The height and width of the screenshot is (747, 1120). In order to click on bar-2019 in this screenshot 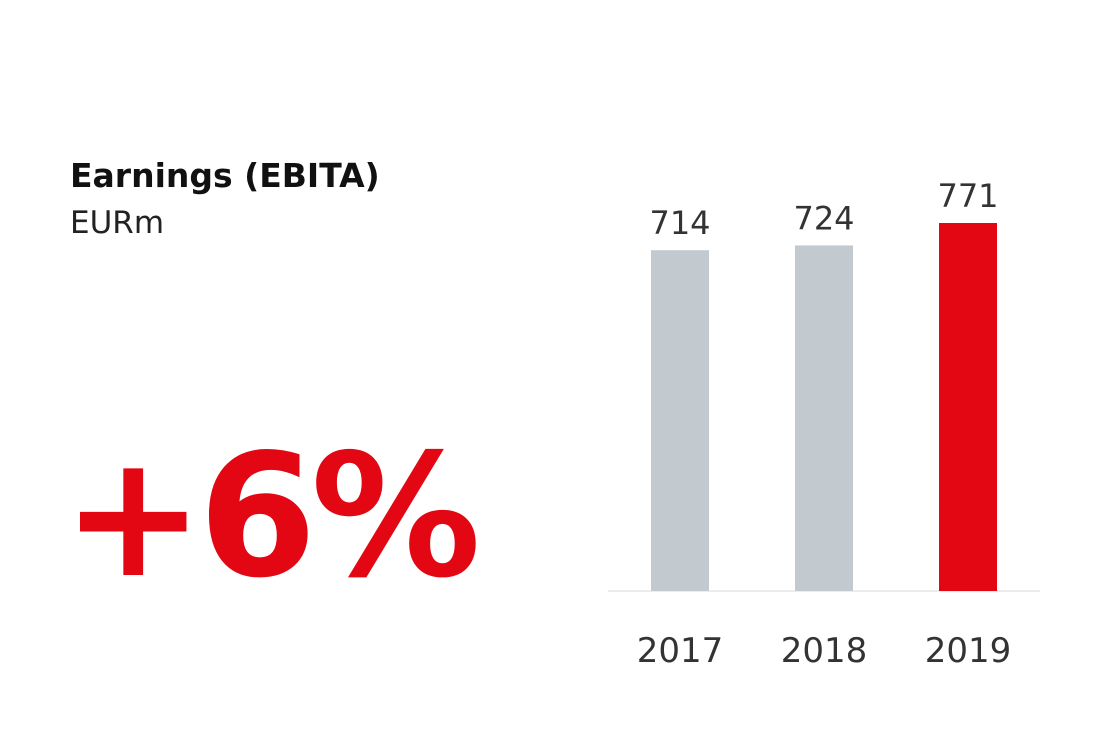, I will do `click(968, 407)`.